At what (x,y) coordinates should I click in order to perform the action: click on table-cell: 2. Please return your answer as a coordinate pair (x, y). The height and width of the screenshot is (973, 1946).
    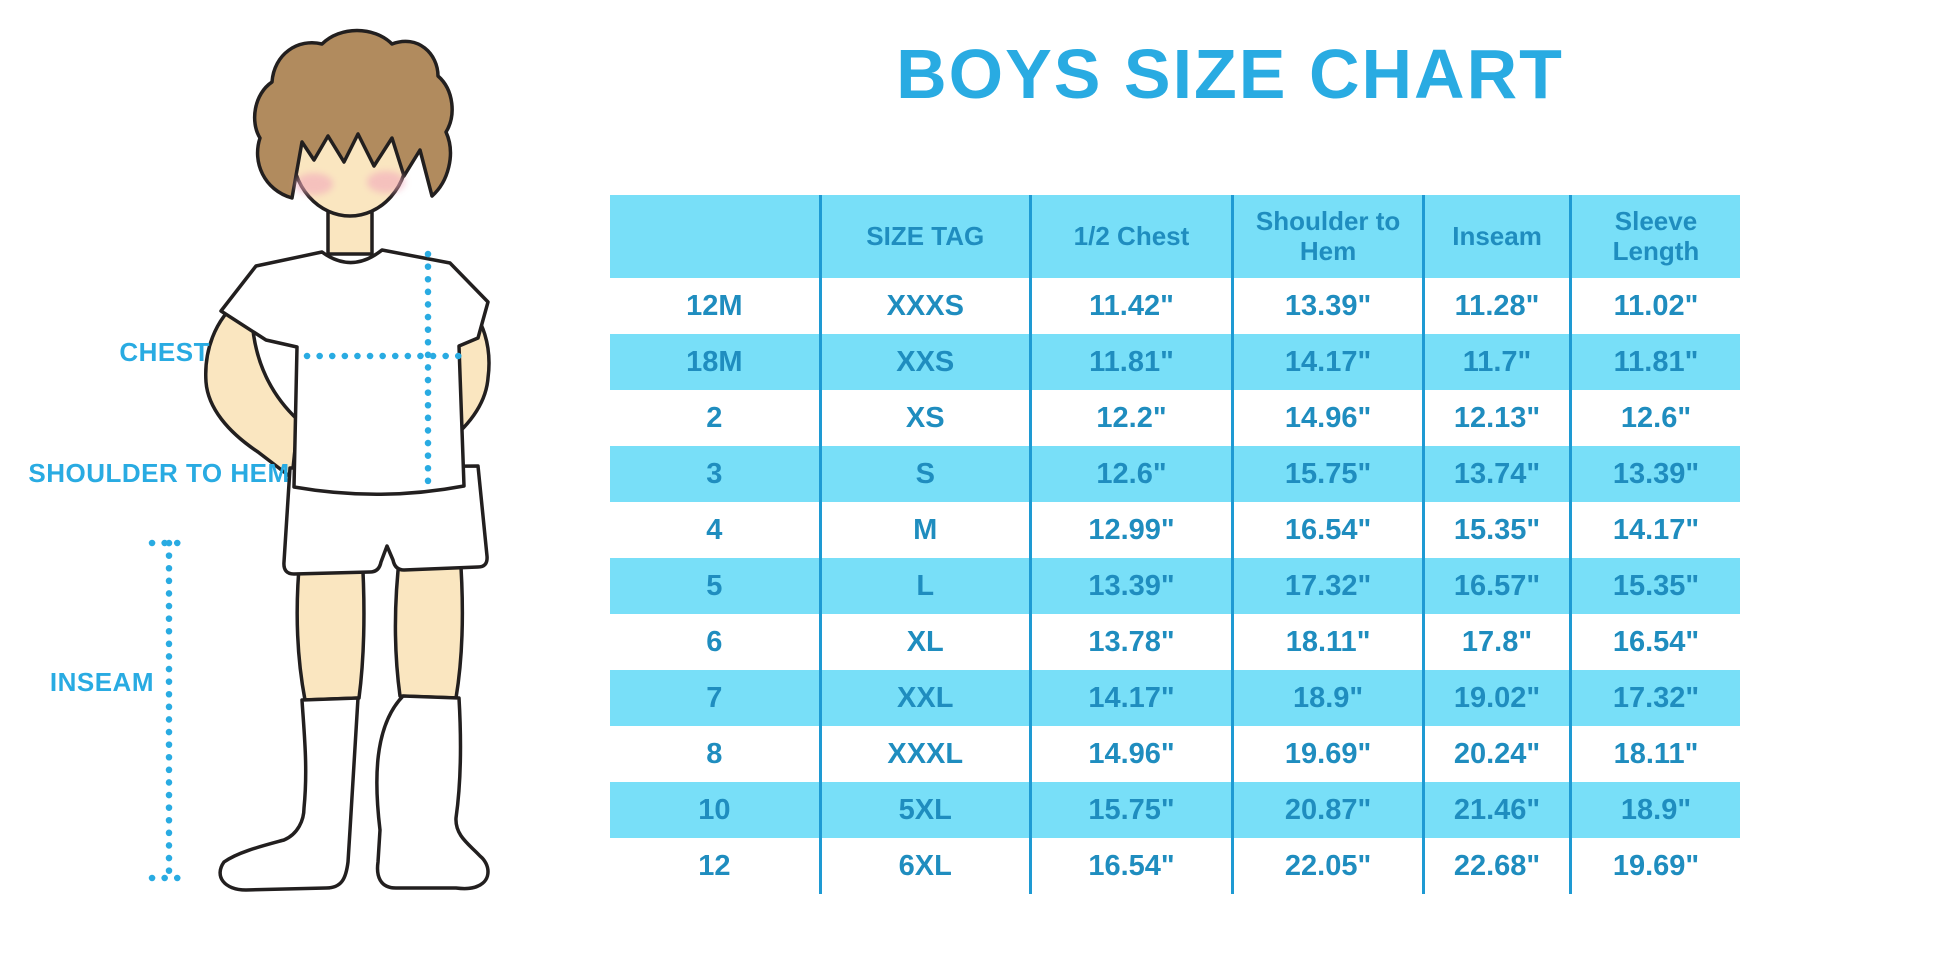
    Looking at the image, I should click on (714, 417).